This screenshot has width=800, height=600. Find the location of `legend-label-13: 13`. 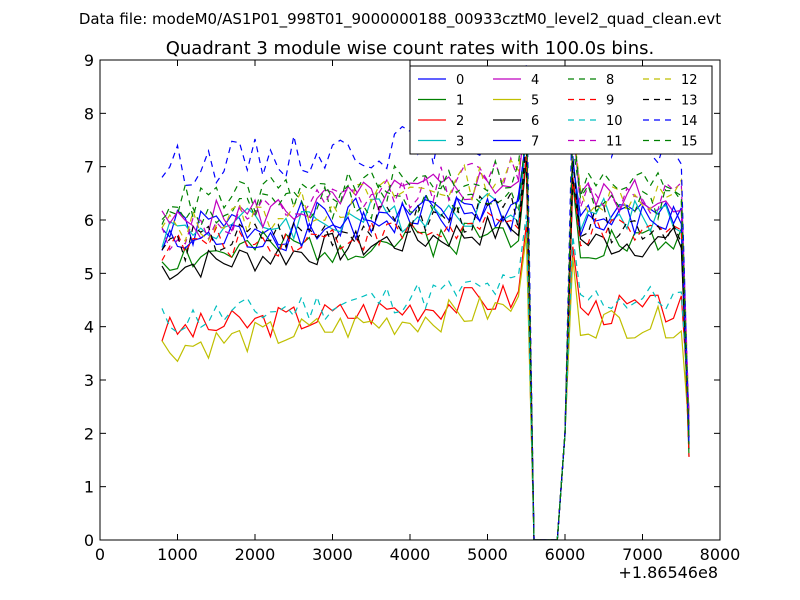

legend-label-13: 13 is located at coordinates (689, 101).